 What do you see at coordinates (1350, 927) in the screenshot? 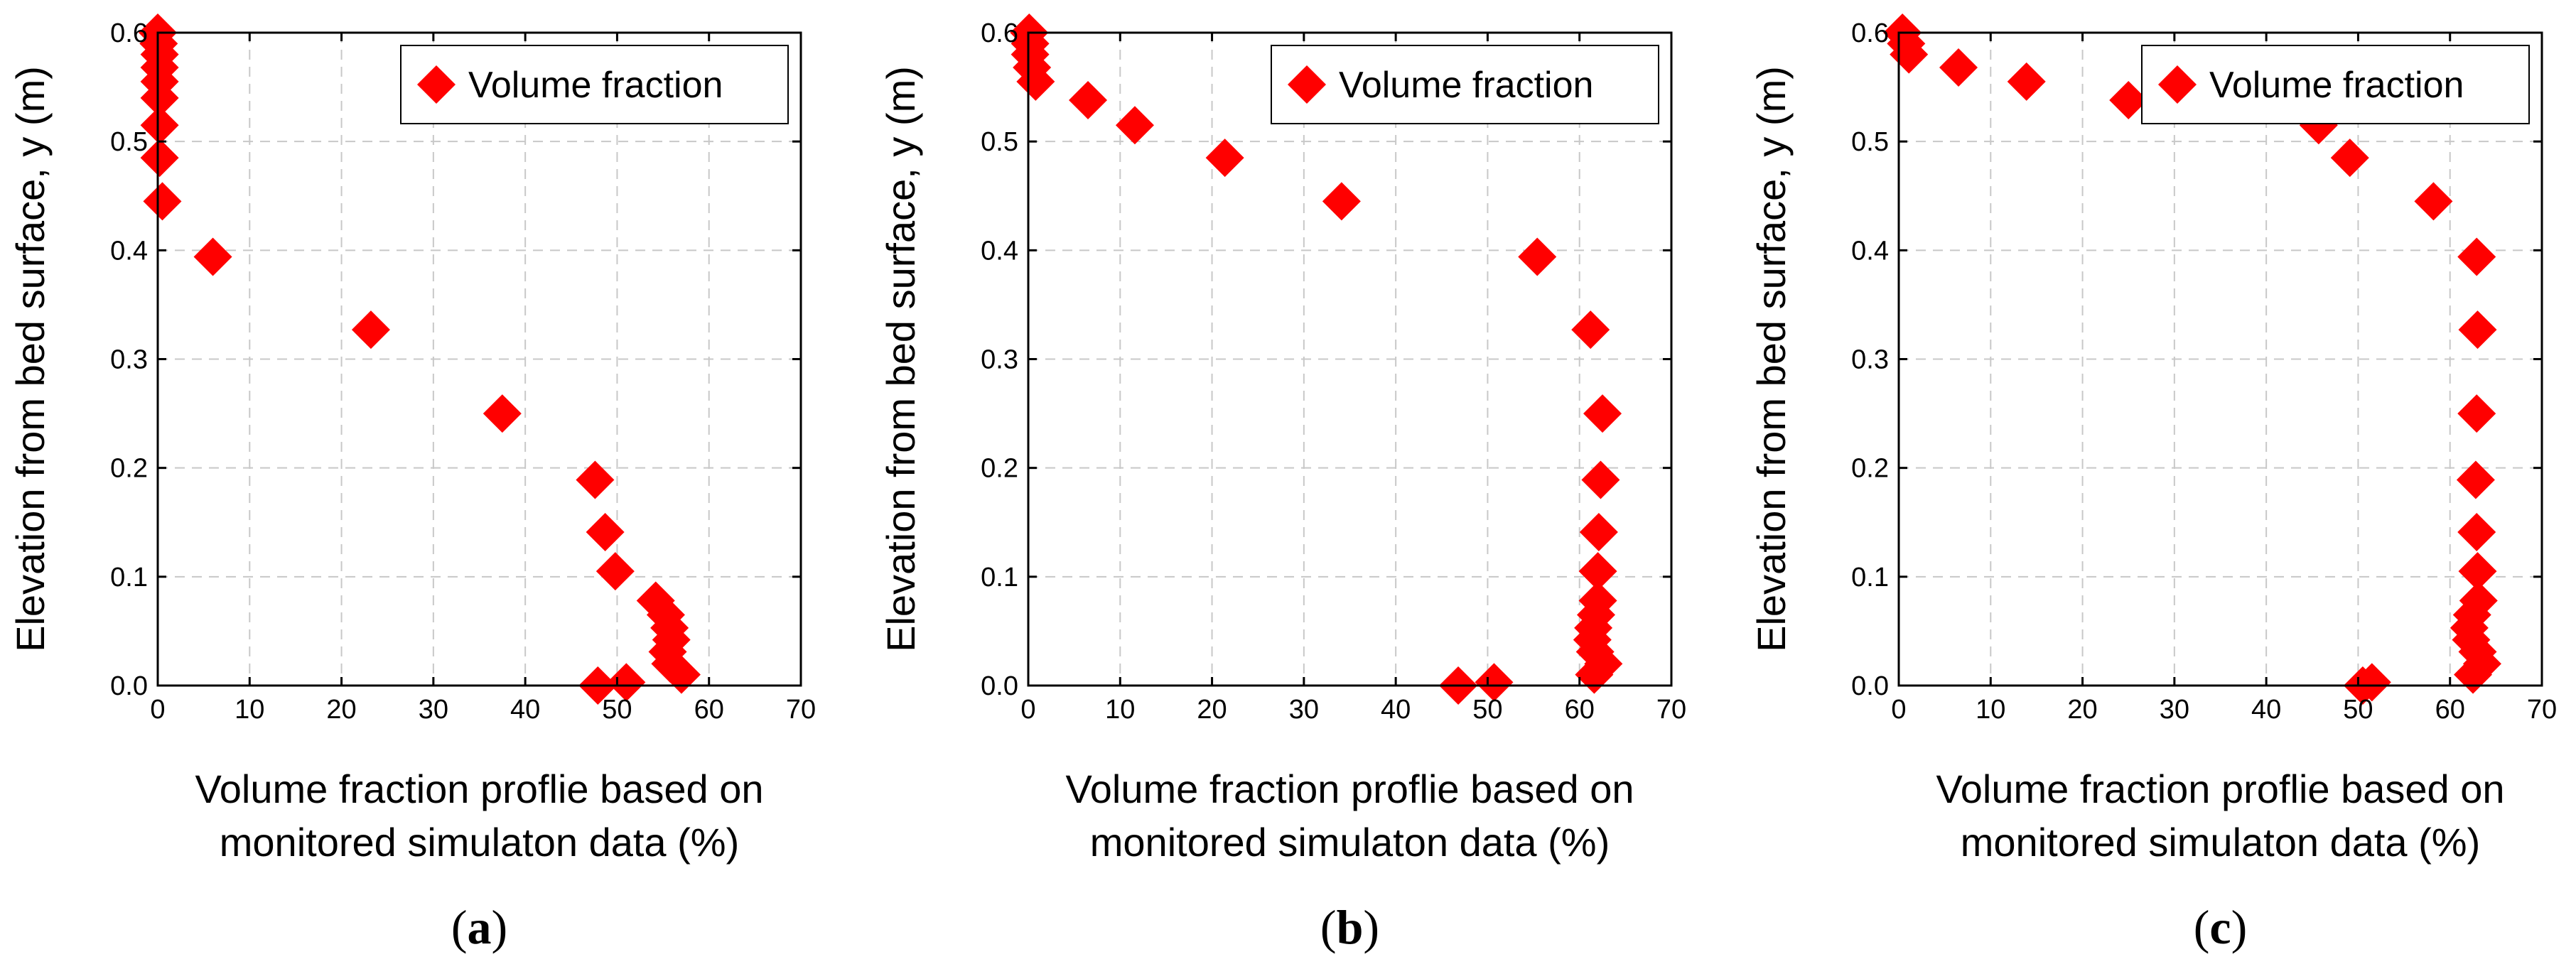
I see `panel-label: (b)` at bounding box center [1350, 927].